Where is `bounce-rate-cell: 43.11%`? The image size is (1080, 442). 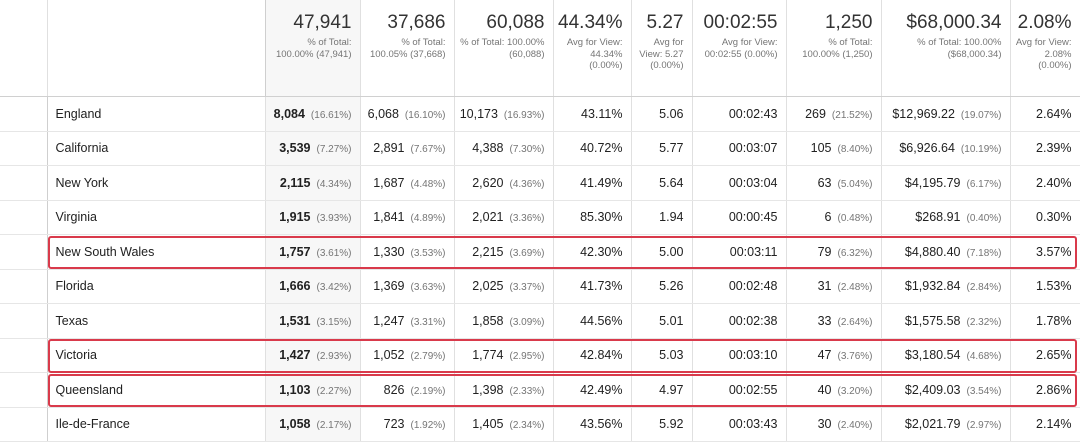 bounce-rate-cell: 43.11% is located at coordinates (592, 114).